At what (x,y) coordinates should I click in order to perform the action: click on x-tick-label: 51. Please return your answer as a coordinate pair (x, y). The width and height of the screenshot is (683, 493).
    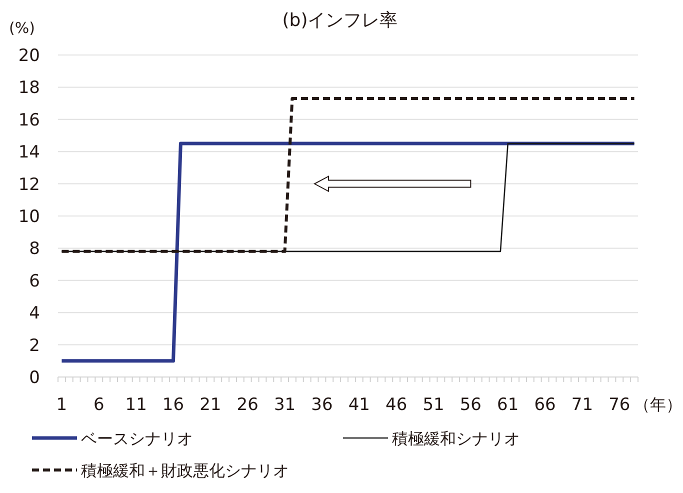
    Looking at the image, I should click on (433, 405).